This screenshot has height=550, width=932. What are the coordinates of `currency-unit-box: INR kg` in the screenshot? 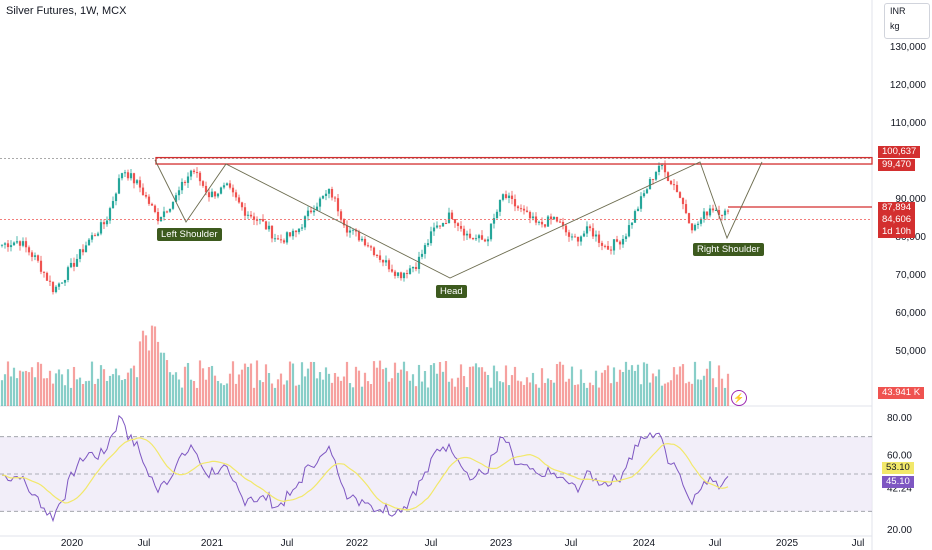 It's located at (907, 21).